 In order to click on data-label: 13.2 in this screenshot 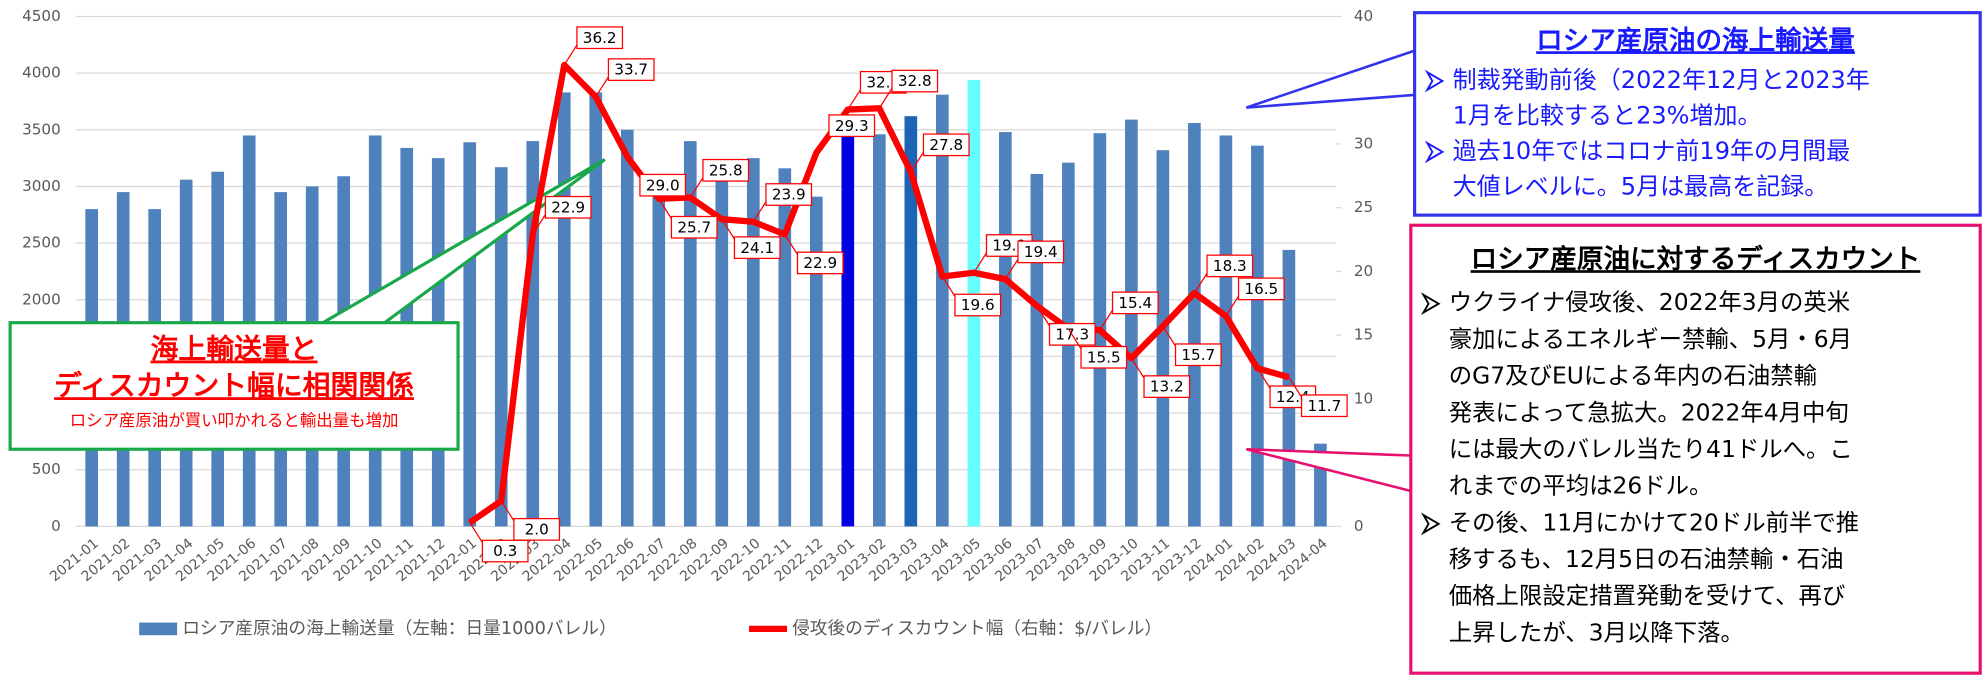, I will do `click(1167, 387)`.